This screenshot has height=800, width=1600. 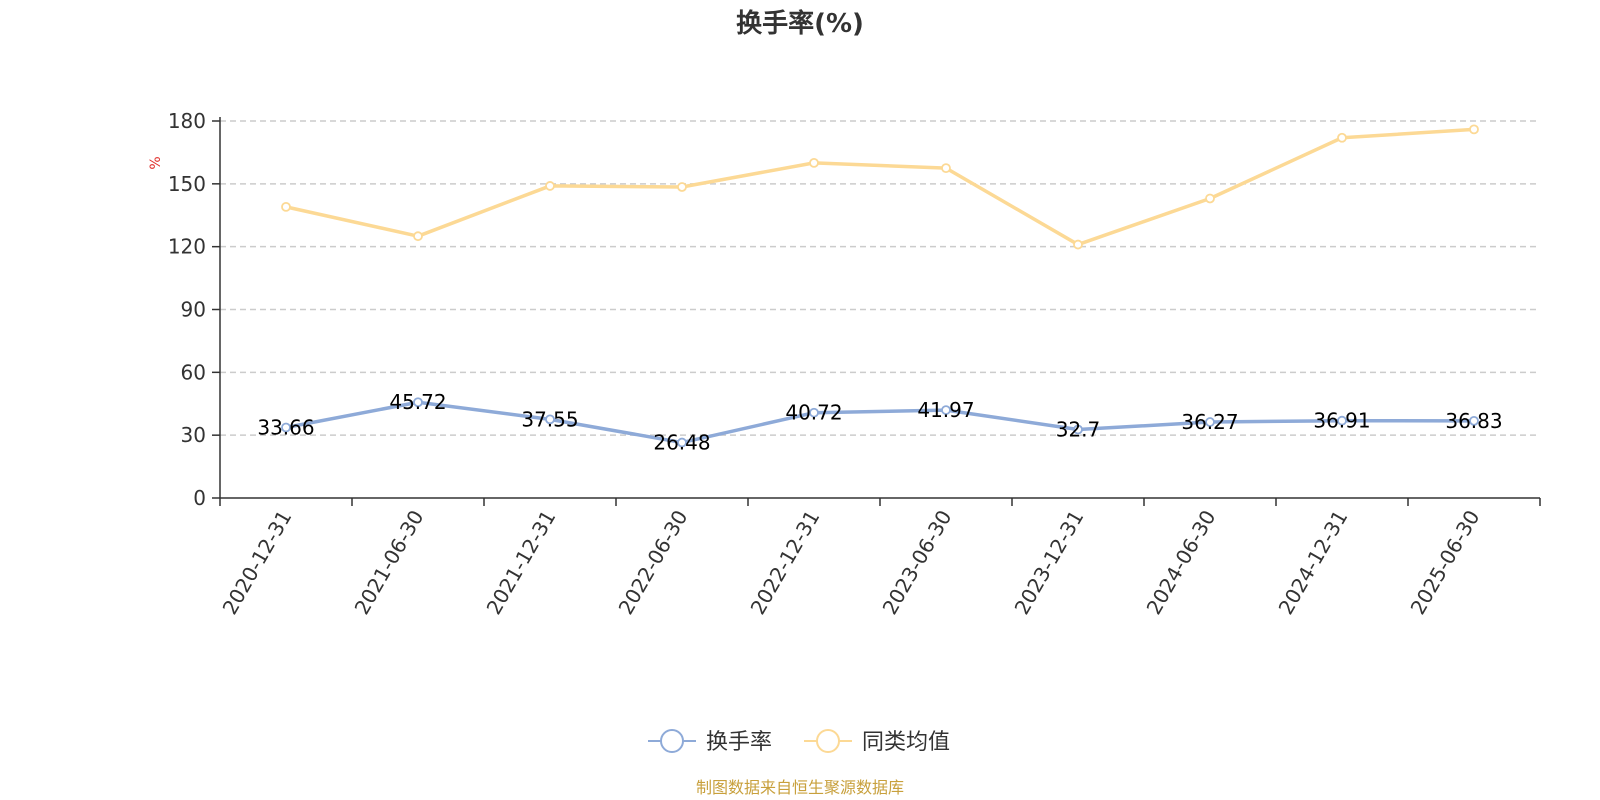 I want to click on y-tick-label: 30, so click(x=193, y=435).